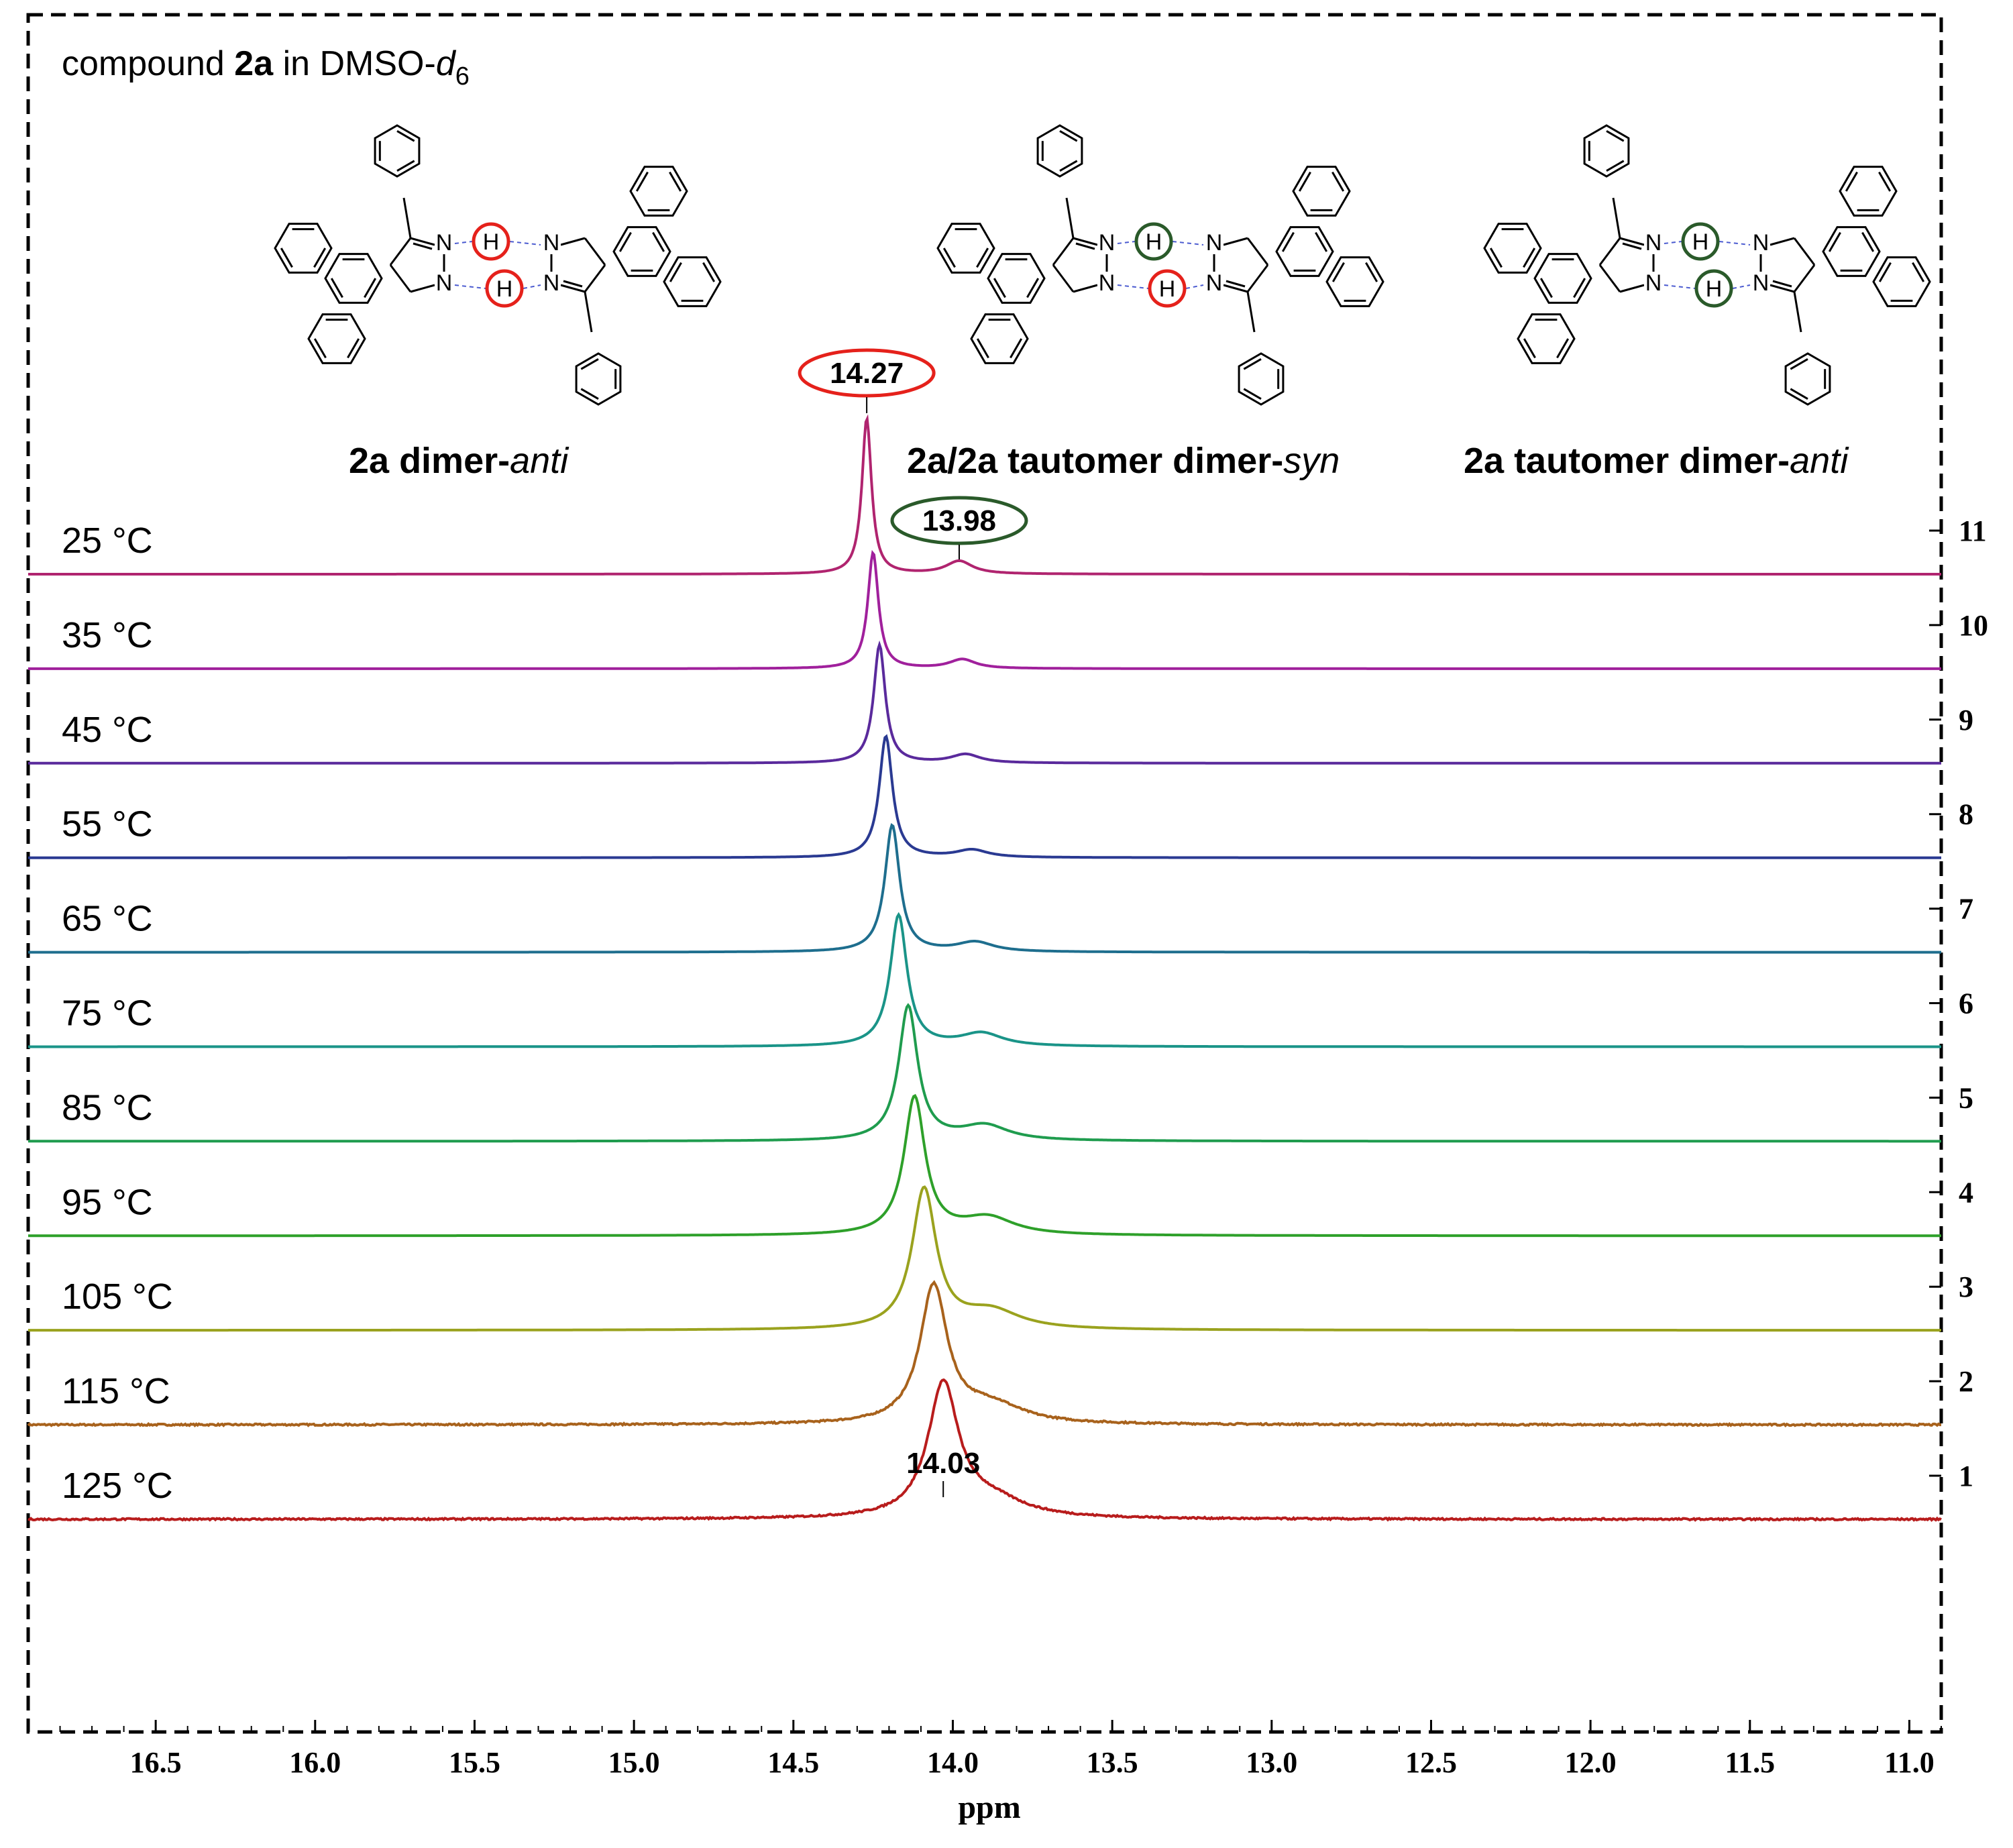  What do you see at coordinates (459, 461) in the screenshot?
I see `structure-label-dimer-anti: 2a dimer-anti` at bounding box center [459, 461].